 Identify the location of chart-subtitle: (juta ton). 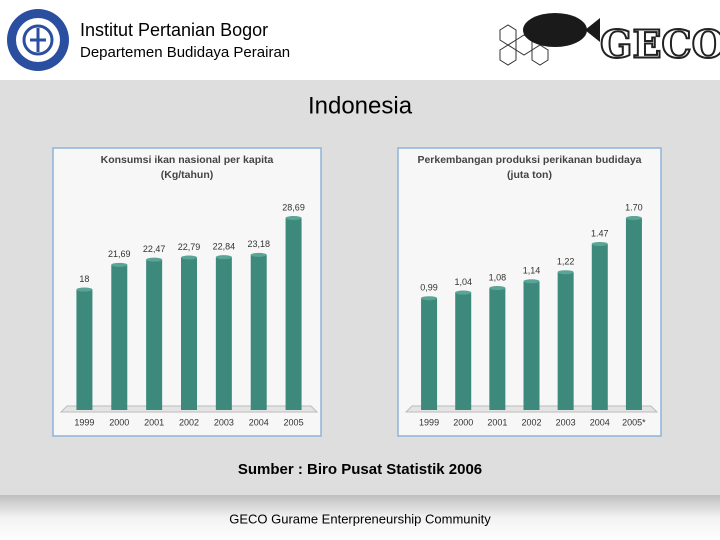
(529, 175).